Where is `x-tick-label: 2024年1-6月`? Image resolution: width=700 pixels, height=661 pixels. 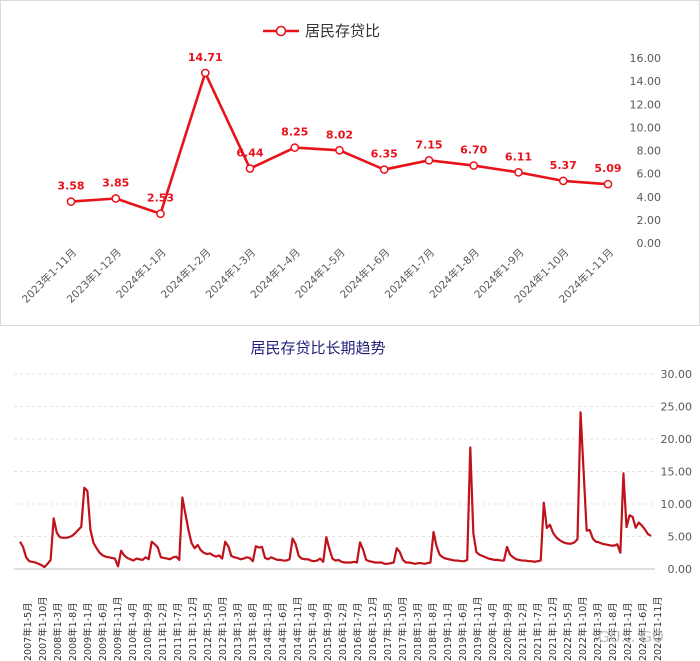
x-tick-label: 2024年1-6月 is located at coordinates (643, 631).